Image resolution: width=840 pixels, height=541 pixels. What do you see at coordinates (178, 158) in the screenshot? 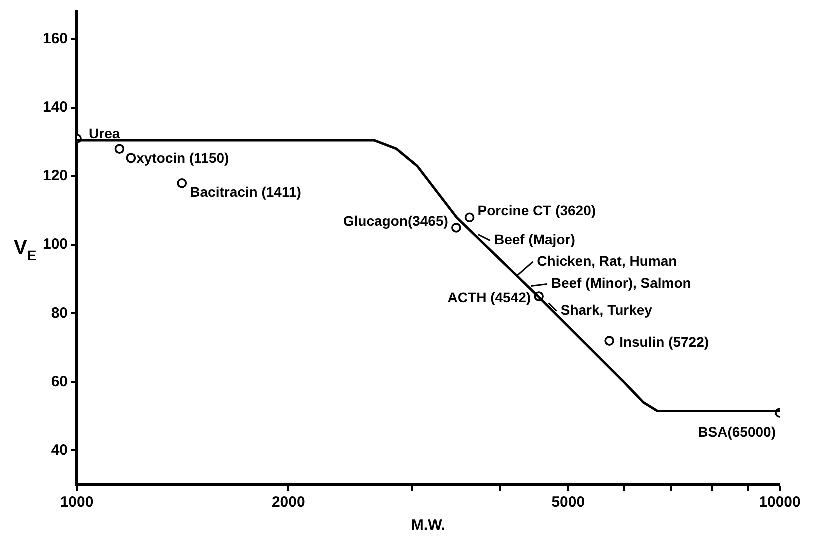
I see `annotation: Oxytocin (1150)` at bounding box center [178, 158].